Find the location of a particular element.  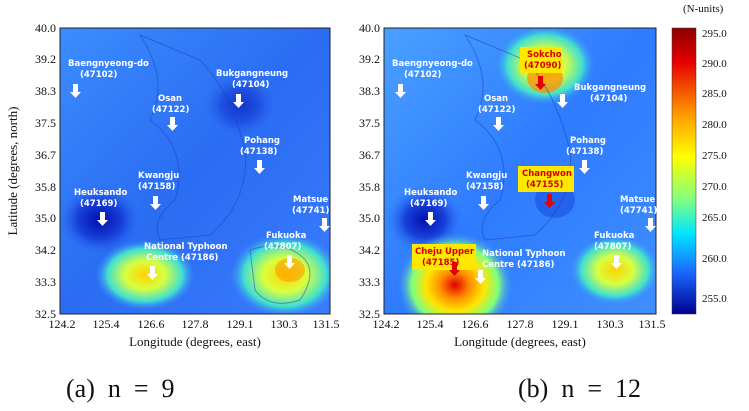

station-marker: Baengnyeong-do(47102) is located at coordinates (108, 78).